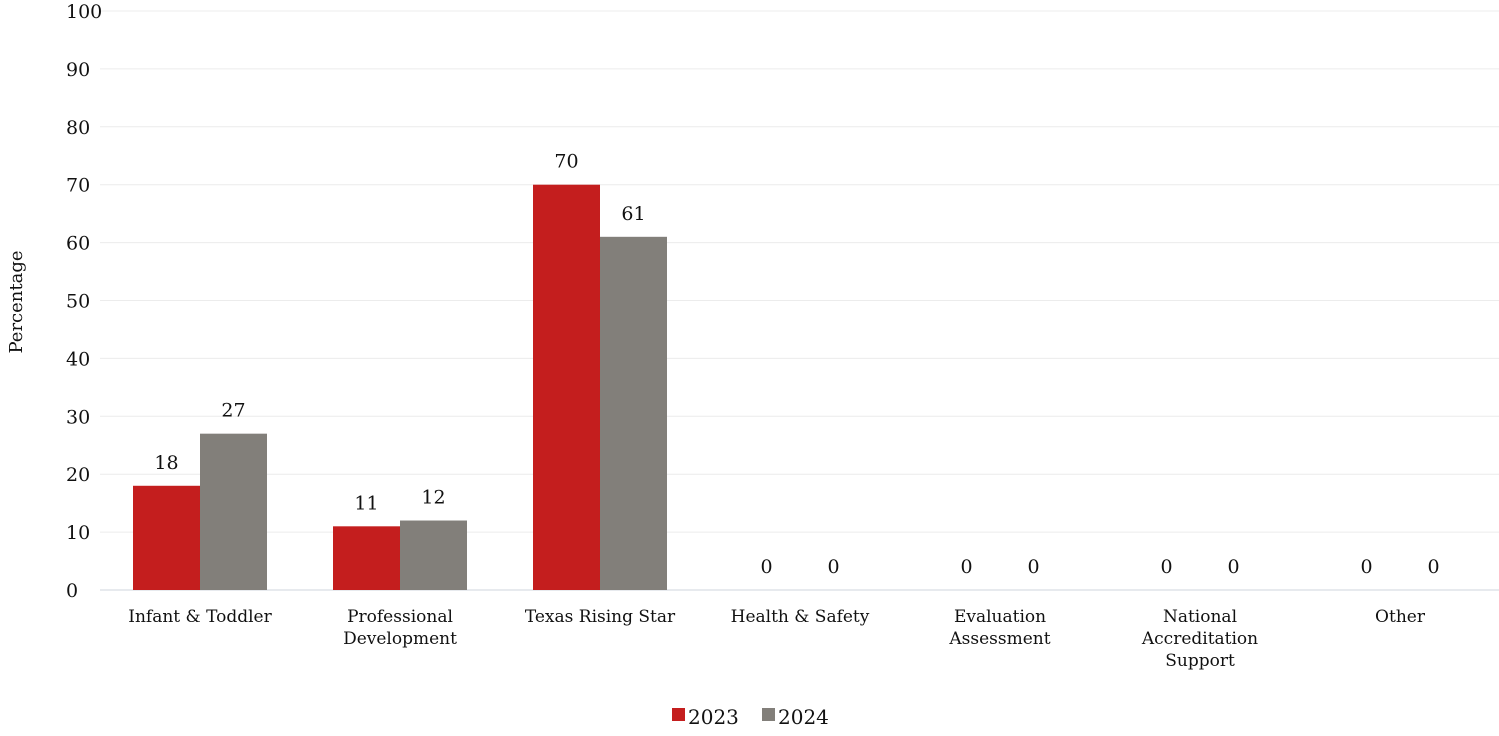  Describe the element at coordinates (633, 214) in the screenshot. I see `data-label-2024-2: 61` at that location.